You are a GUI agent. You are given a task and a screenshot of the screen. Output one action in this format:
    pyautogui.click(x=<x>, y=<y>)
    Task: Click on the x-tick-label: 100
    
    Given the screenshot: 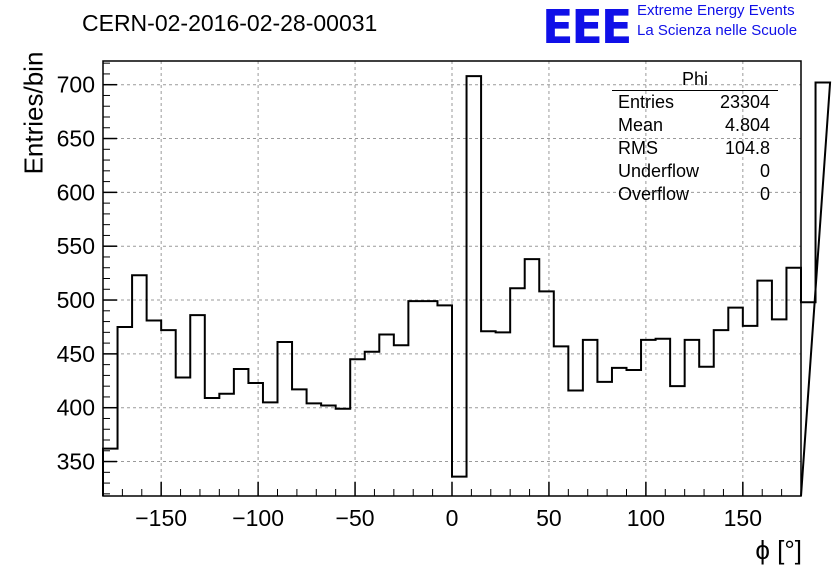 What is the action you would take?
    pyautogui.click(x=646, y=518)
    